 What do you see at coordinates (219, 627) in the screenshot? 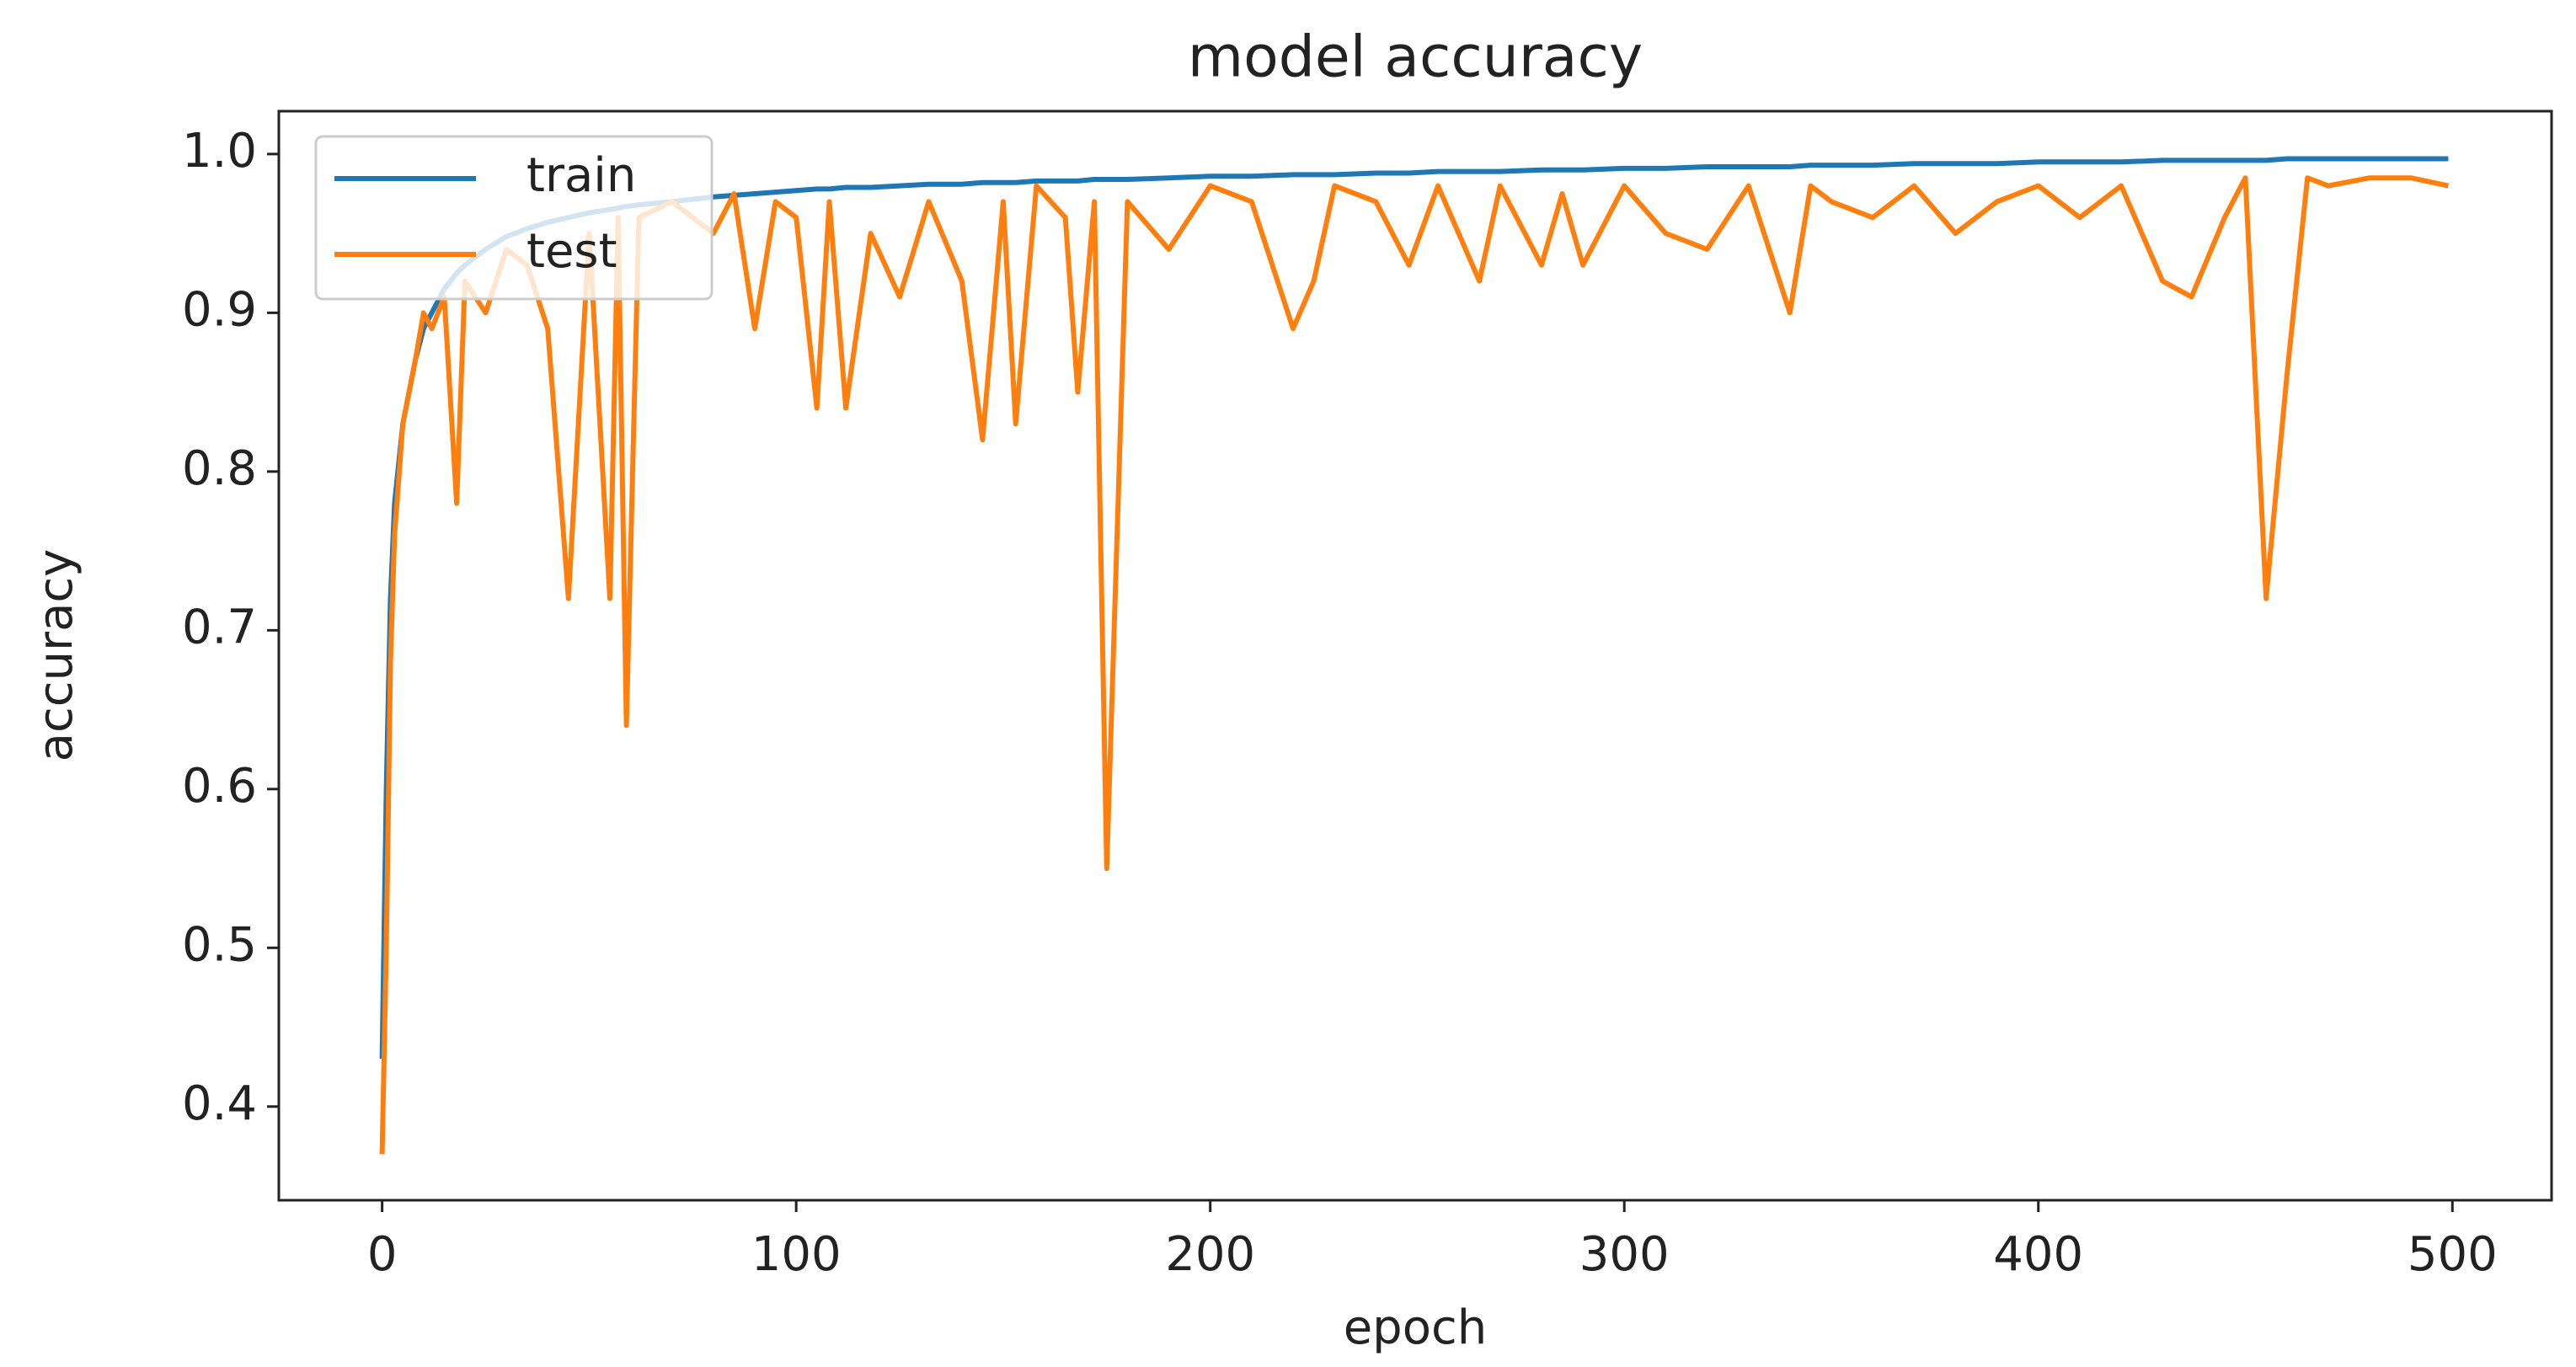
I see `y-tick-label: 0.7` at bounding box center [219, 627].